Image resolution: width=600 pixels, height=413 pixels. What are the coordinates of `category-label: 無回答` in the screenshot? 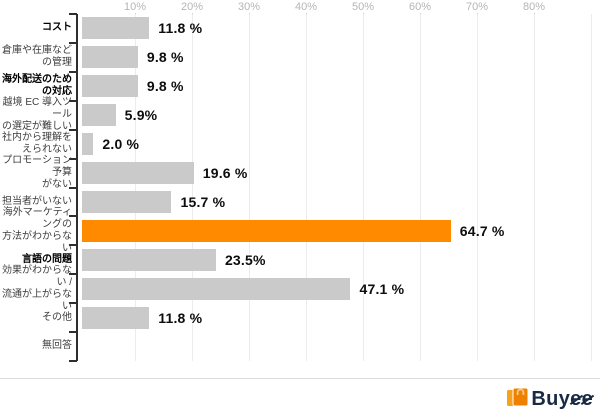 It's located at (57, 346).